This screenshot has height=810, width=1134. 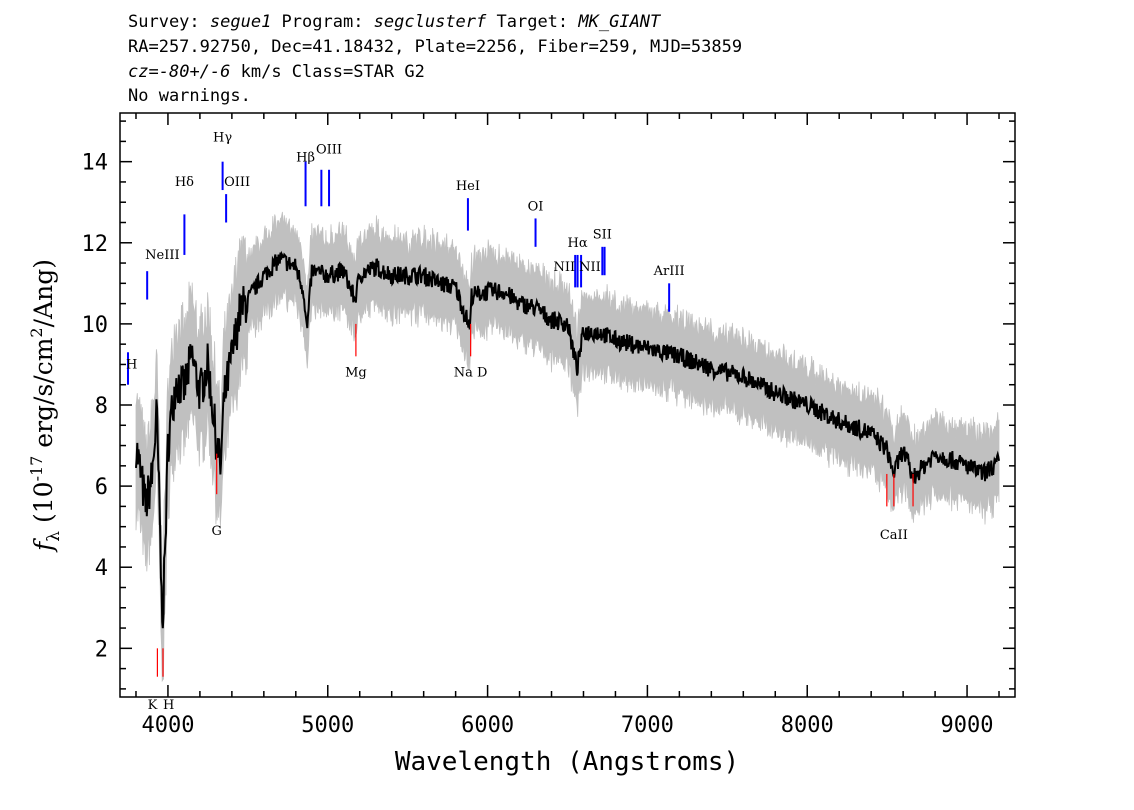 I want to click on emission-line-label: SII, so click(x=602, y=235).